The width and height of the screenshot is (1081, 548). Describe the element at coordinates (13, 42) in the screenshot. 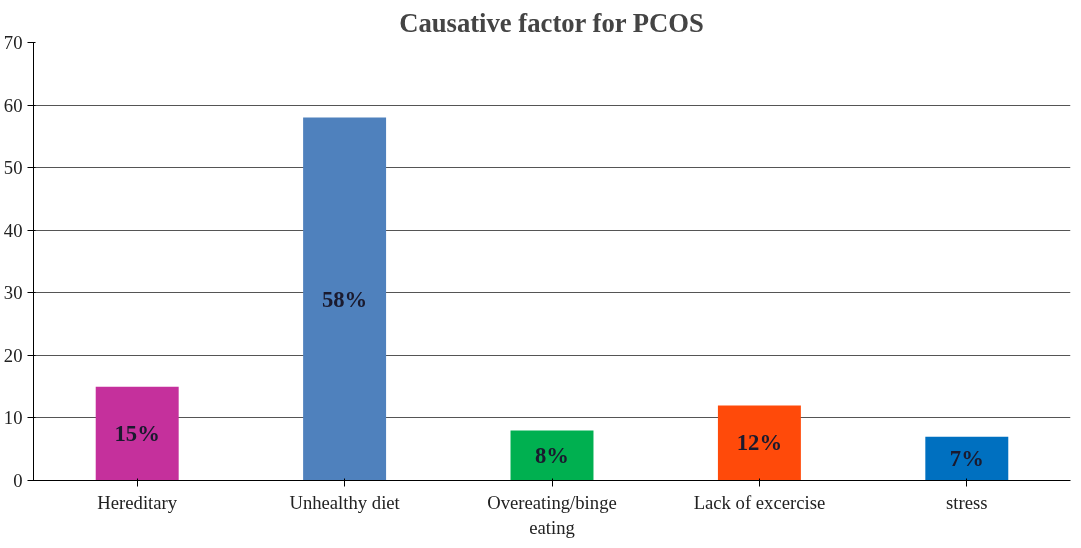

I see `y-tick-label: 70` at that location.